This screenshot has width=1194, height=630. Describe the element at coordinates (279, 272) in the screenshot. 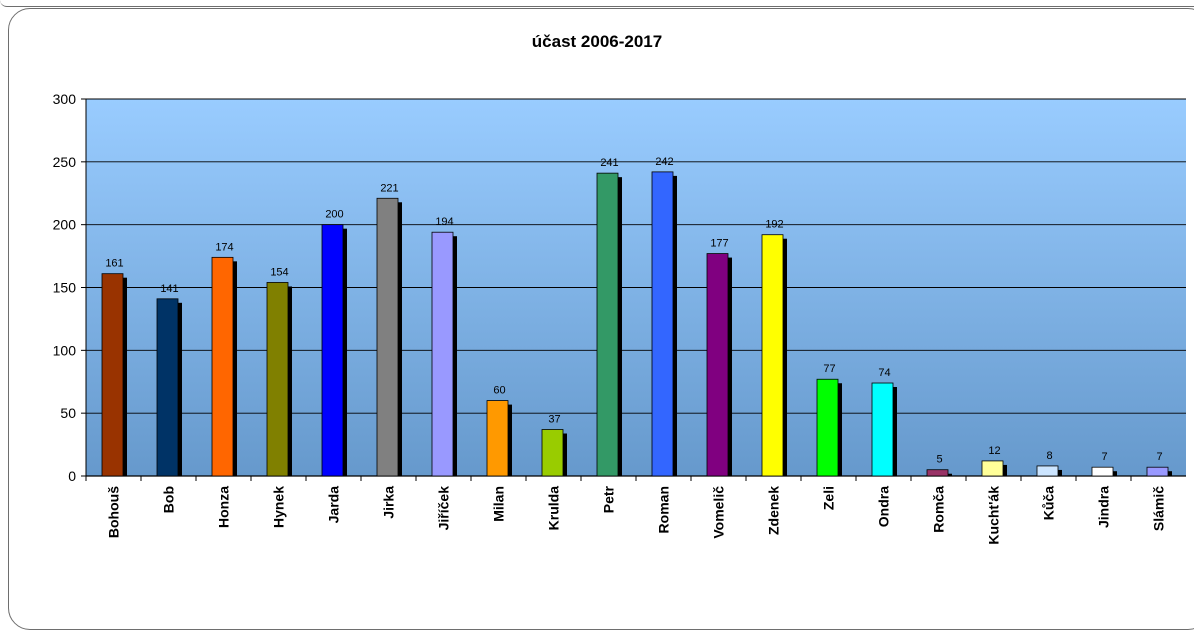

I see `data-label: 154` at that location.